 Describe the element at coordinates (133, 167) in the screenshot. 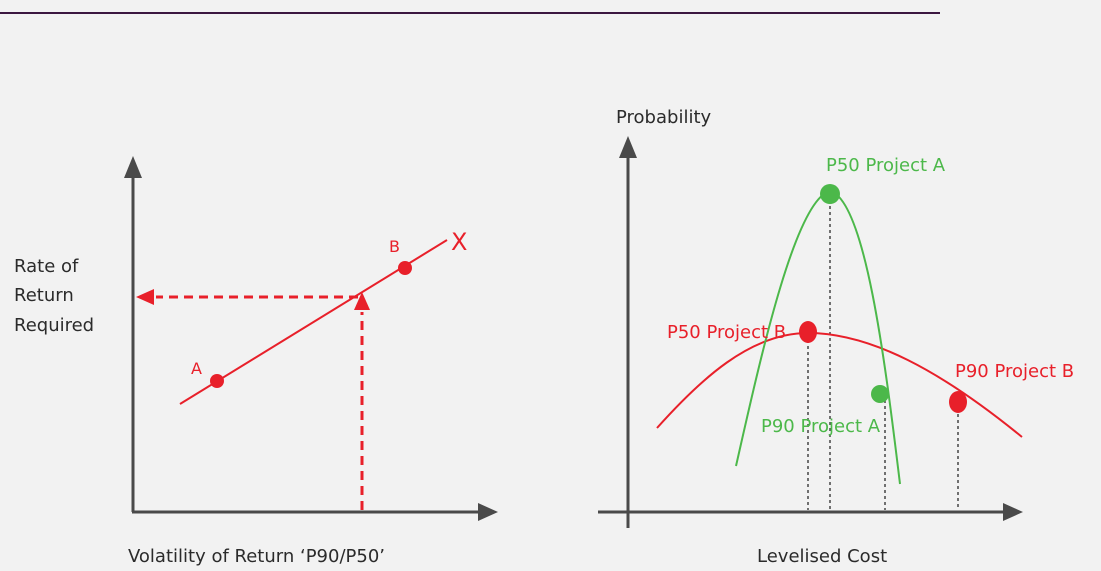

I see `left-y-axis-arrowhead` at that location.